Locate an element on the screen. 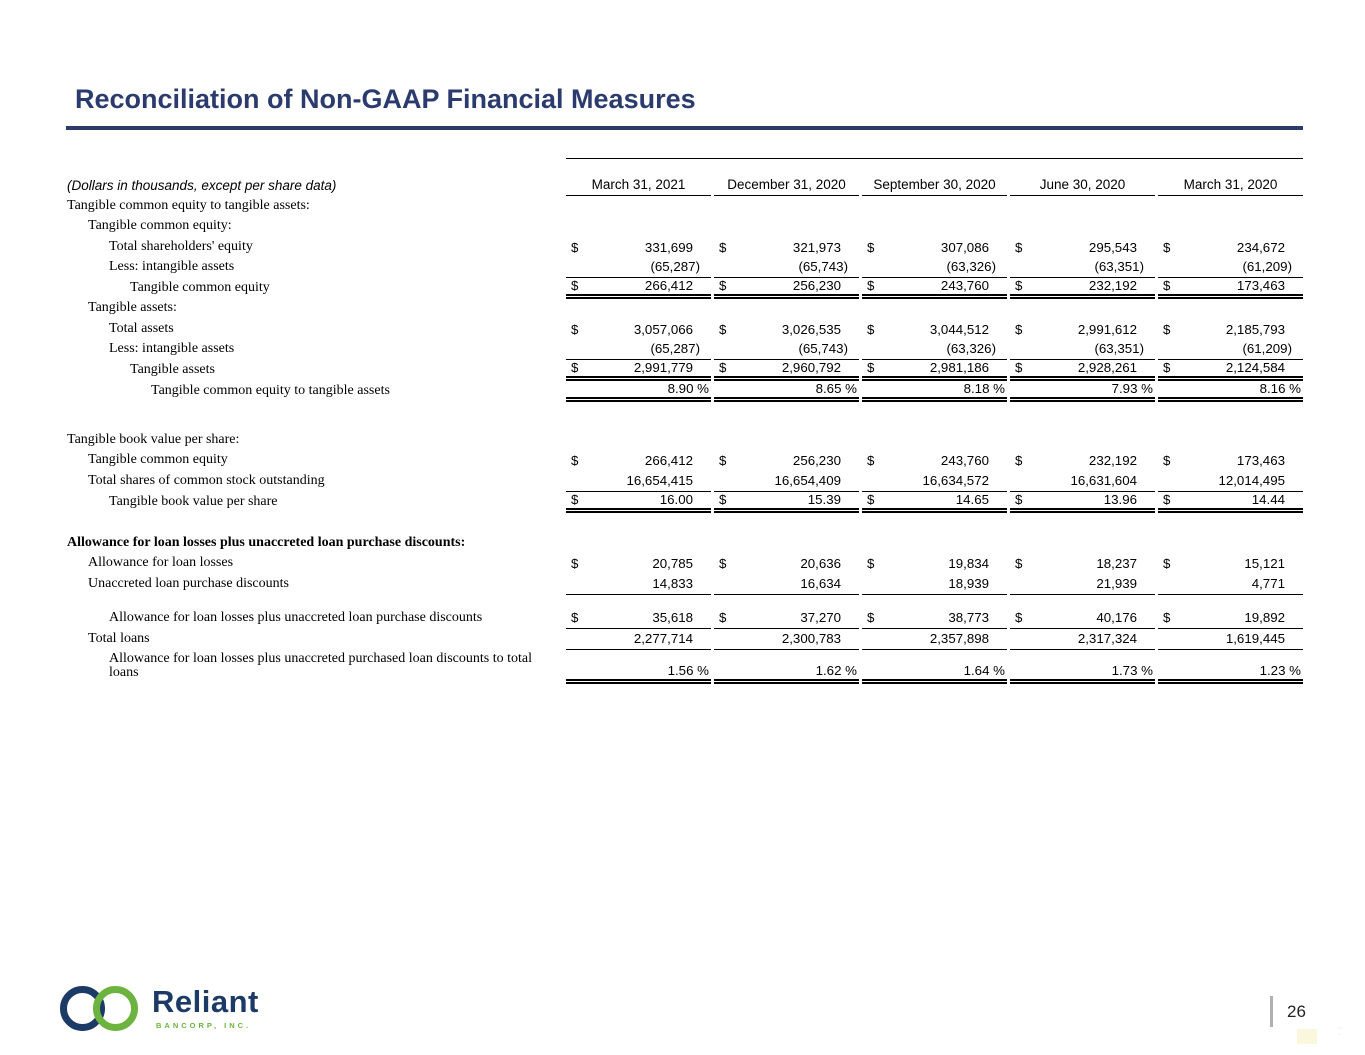  value-cell: 2,300,783 is located at coordinates (786, 639).